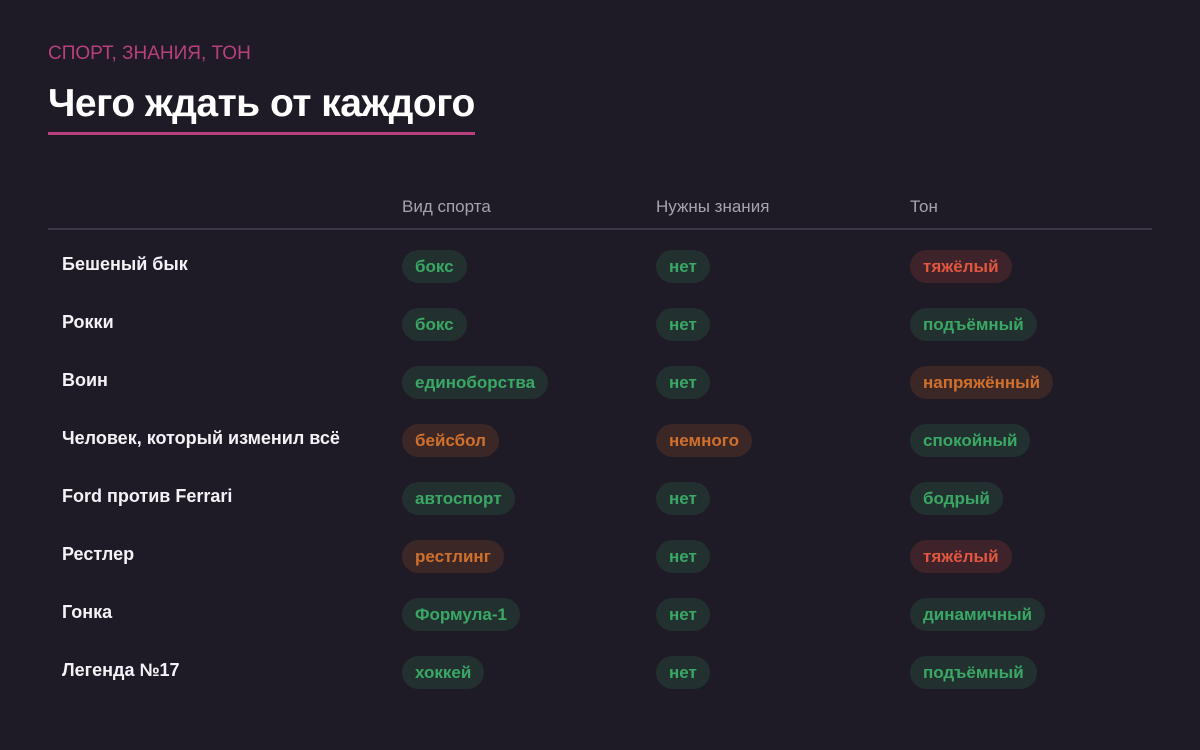 The width and height of the screenshot is (1200, 750). I want to click on row-title: Легенда №17, so click(121, 670).